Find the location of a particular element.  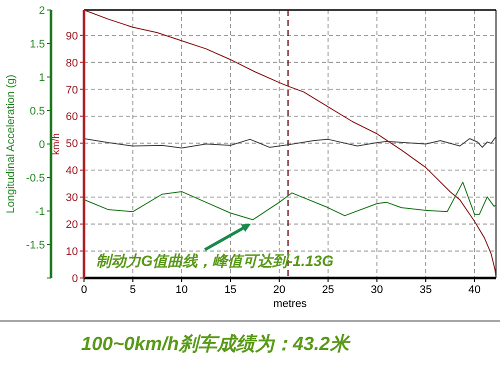

y-tick-label: 0.5 is located at coordinates (37, 112).